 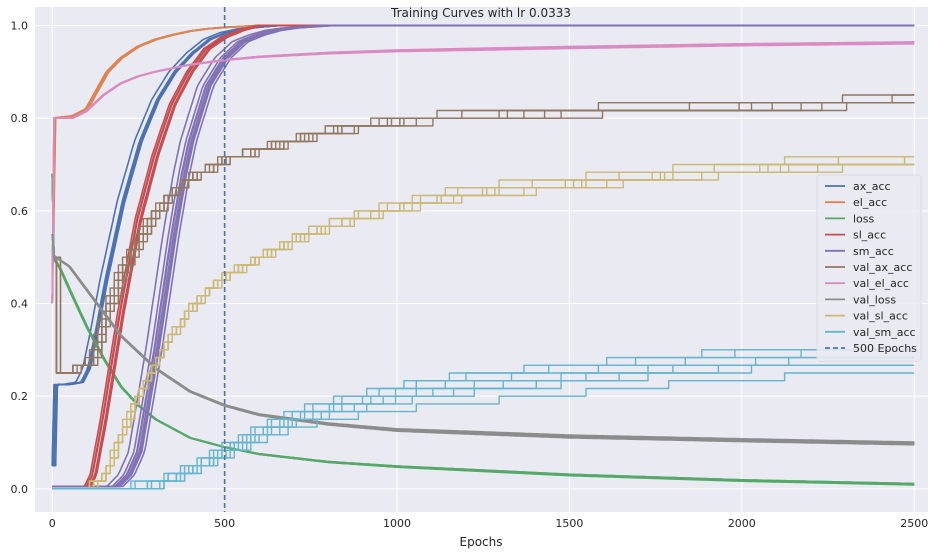 I want to click on legend-entry-label: el_acc, so click(x=870, y=202).